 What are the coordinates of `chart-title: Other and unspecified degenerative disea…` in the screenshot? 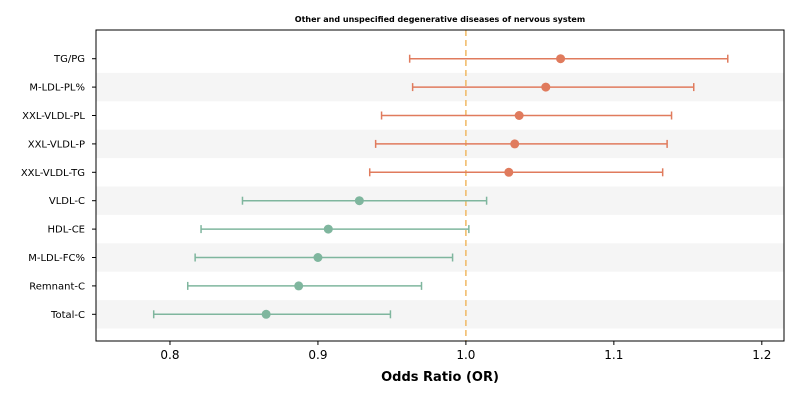 It's located at (440, 19).